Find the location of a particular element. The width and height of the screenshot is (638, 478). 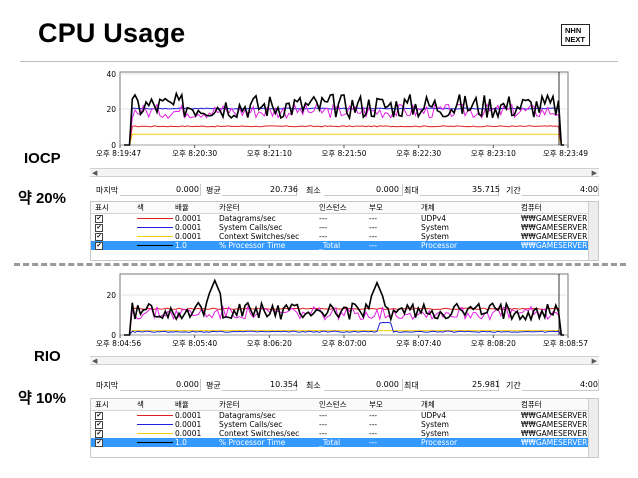

stat-last-value: 0.000 is located at coordinates (187, 384).